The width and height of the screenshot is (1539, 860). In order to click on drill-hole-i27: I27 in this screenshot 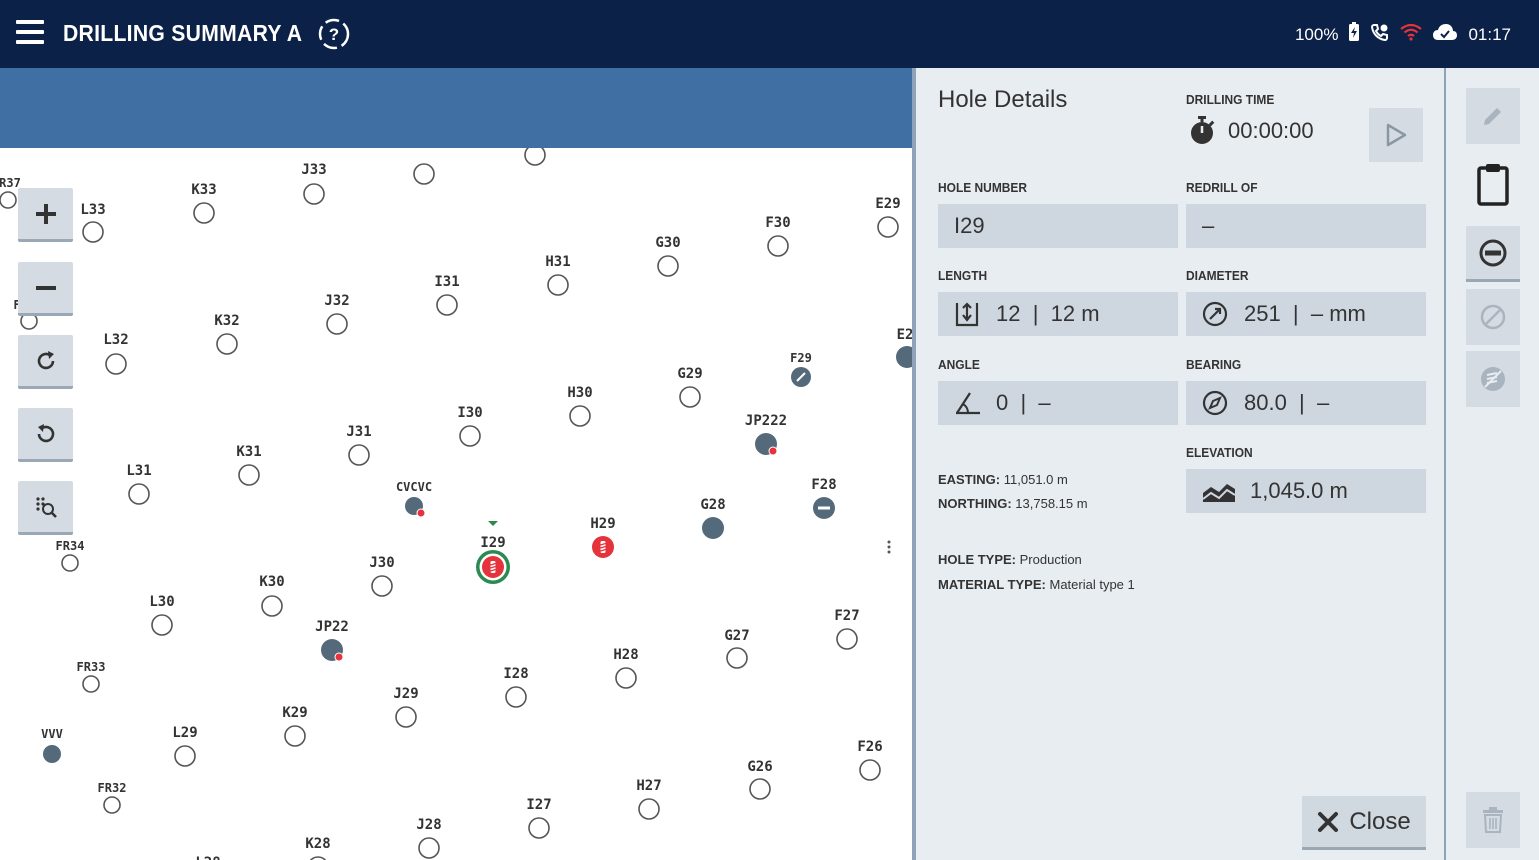, I will do `click(539, 818)`.